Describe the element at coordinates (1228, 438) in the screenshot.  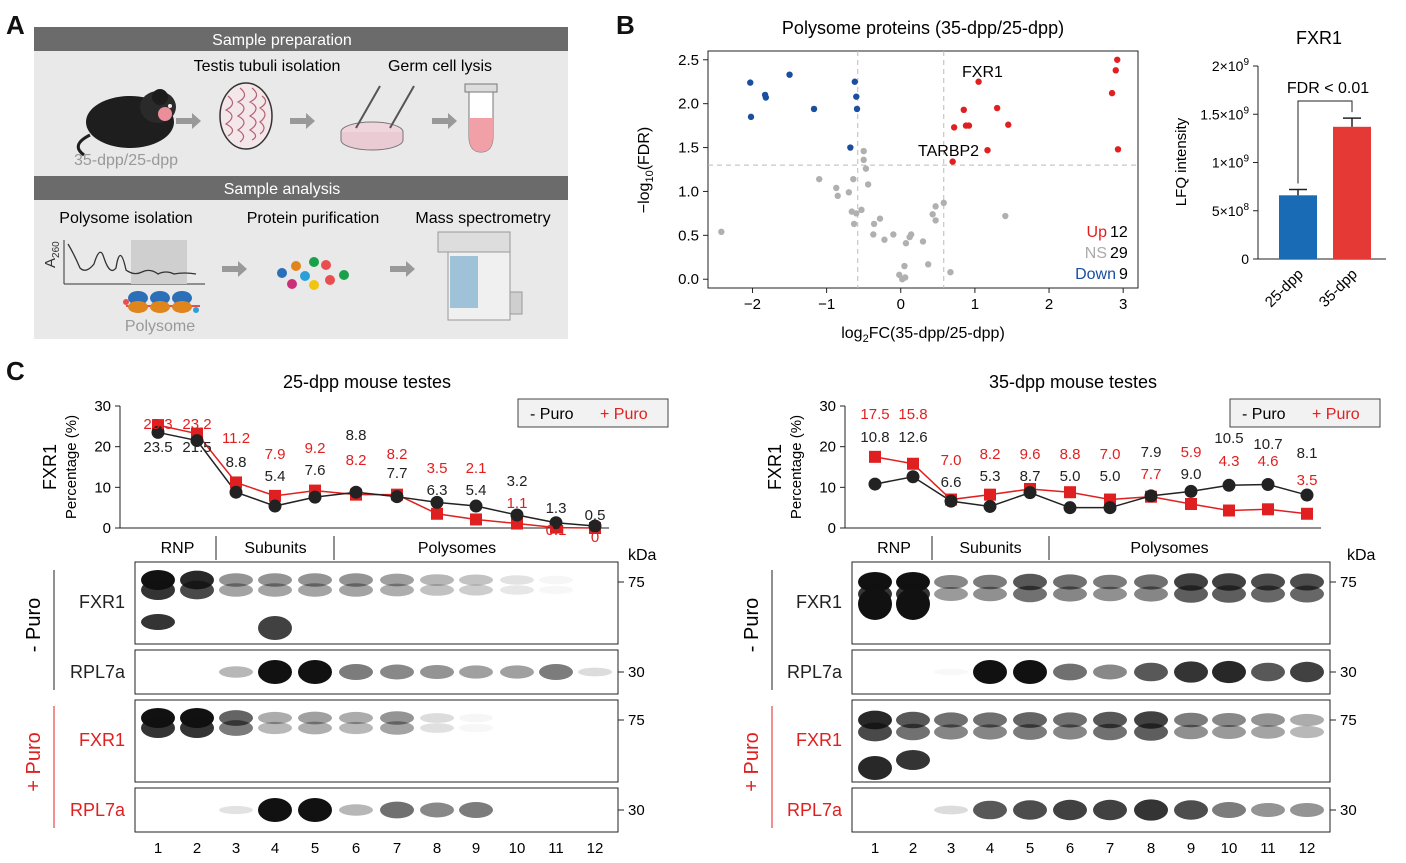
I see `line-label-minus: 10.5` at that location.